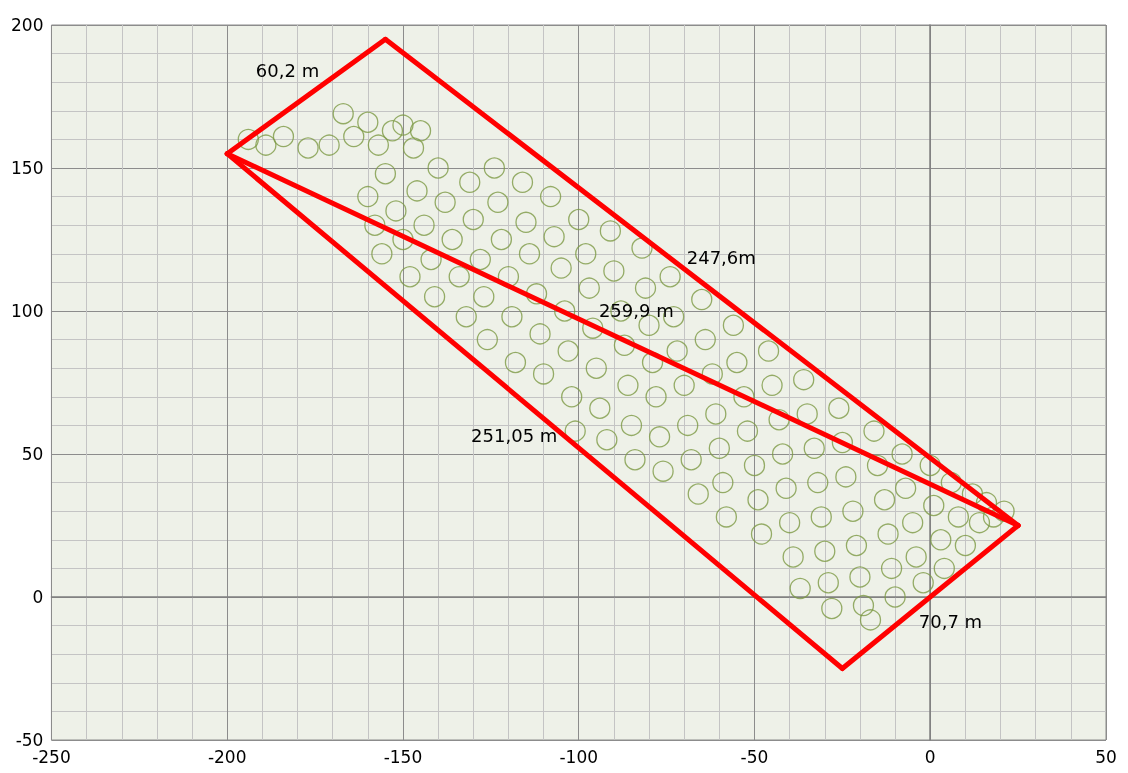 This screenshot has width=1128, height=773. What do you see at coordinates (32, 454) in the screenshot?
I see `y-tick-label: 50` at bounding box center [32, 454].